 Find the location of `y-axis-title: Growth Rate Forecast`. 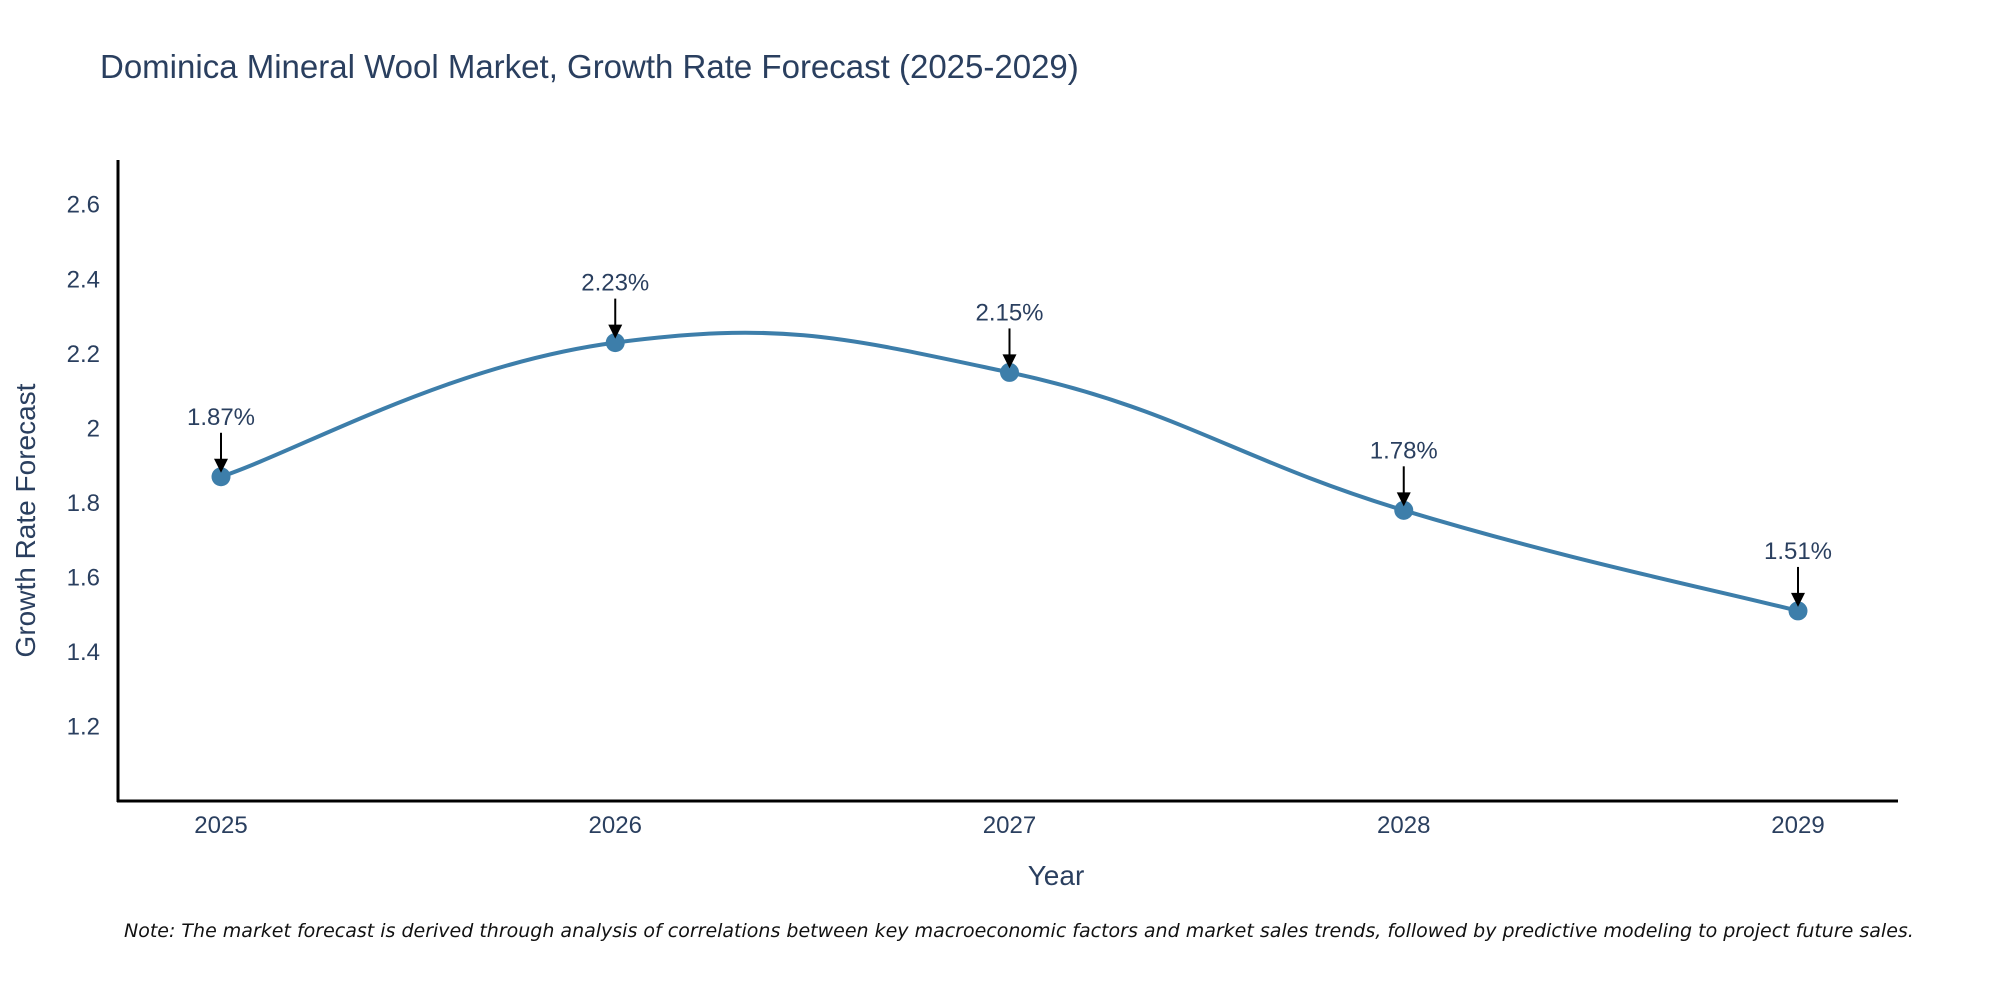

y-axis-title: Growth Rate Forecast is located at coordinates (25, 520).